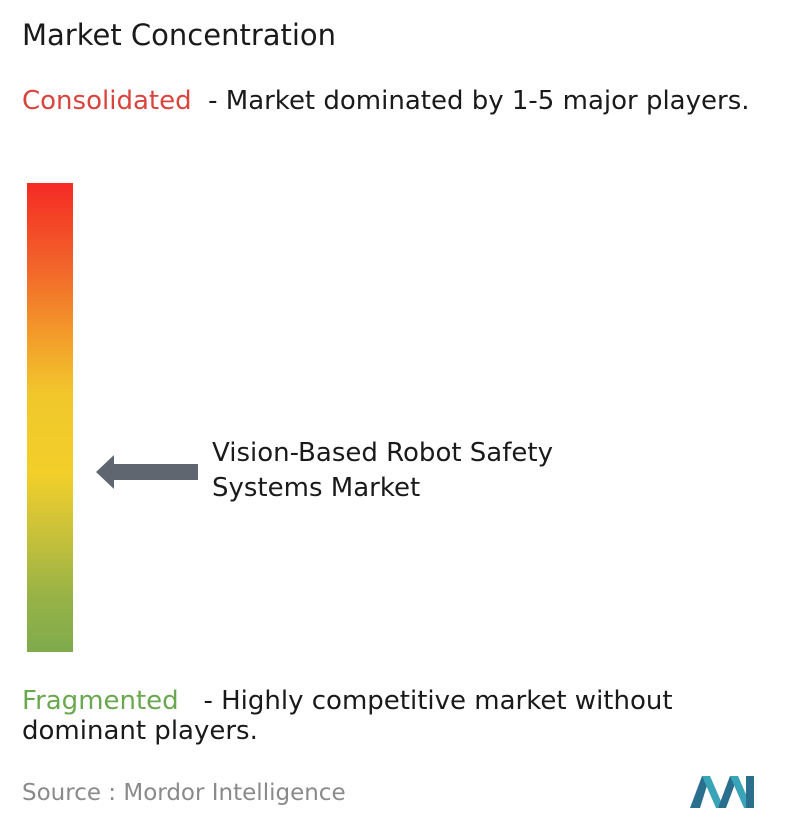  Describe the element at coordinates (184, 793) in the screenshot. I see `source: Source : Mordor Intelligence` at that location.